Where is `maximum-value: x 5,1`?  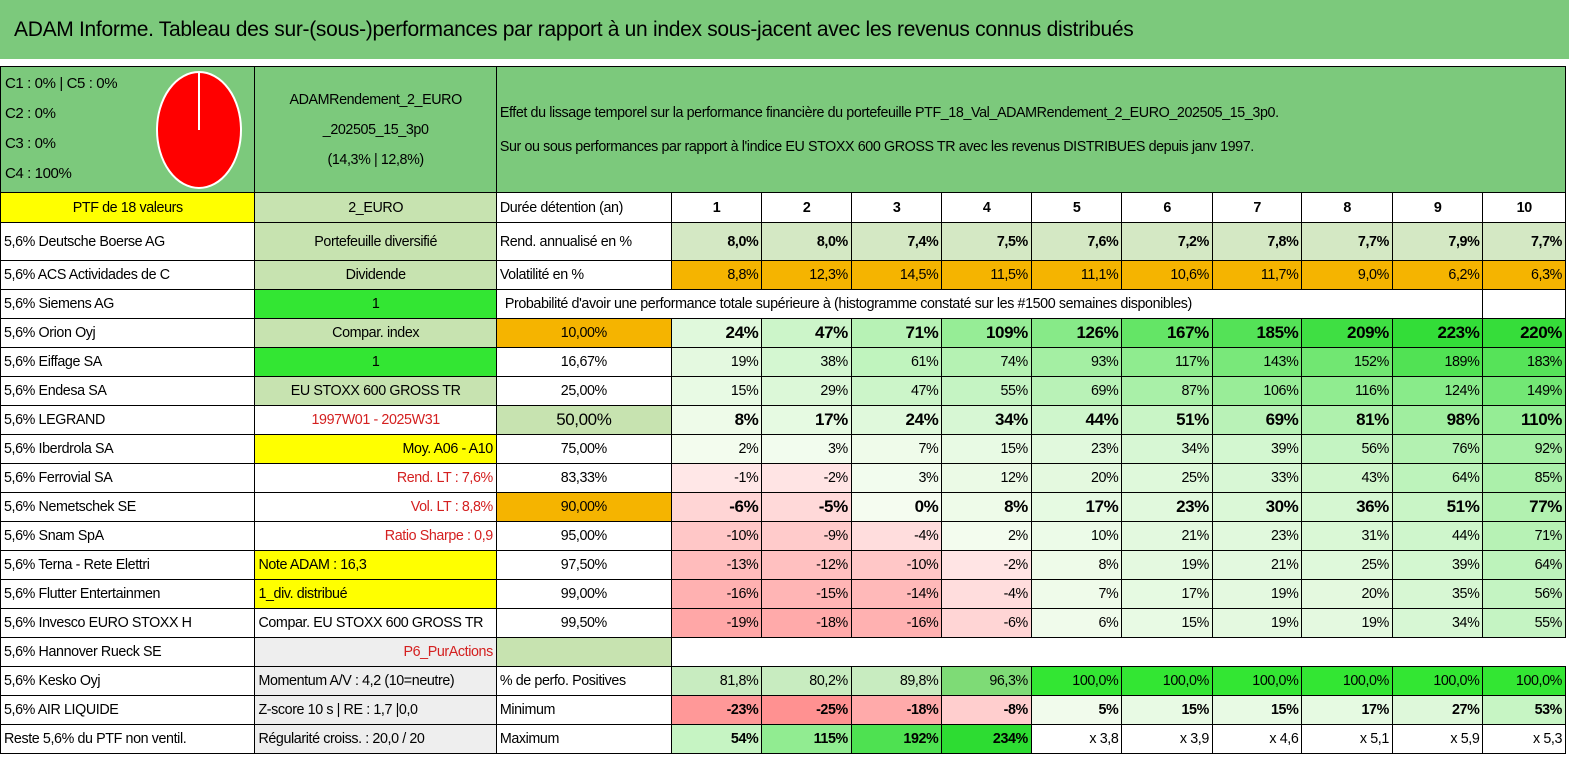 maximum-value: x 5,1 is located at coordinates (1347, 739).